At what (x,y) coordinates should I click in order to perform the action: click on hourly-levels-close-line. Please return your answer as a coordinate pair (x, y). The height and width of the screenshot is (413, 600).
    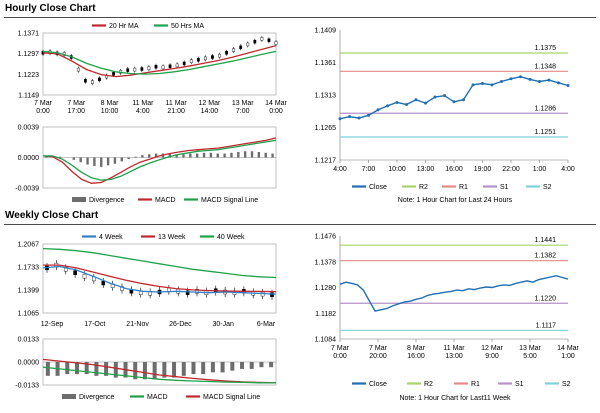
    Looking at the image, I should click on (454, 97).